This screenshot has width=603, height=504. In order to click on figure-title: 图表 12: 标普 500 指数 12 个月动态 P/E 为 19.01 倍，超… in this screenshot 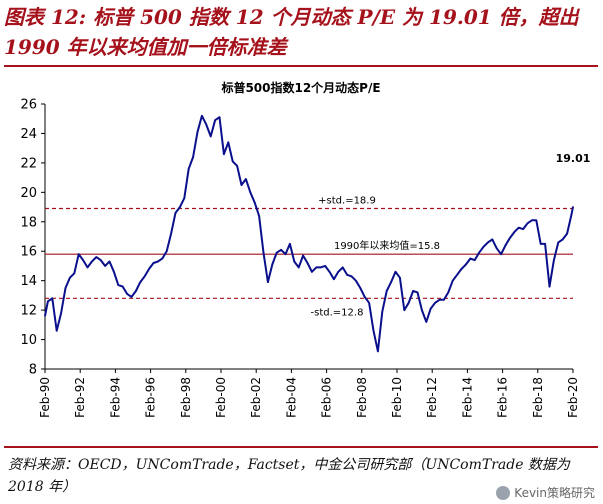, I will do `click(291, 32)`.